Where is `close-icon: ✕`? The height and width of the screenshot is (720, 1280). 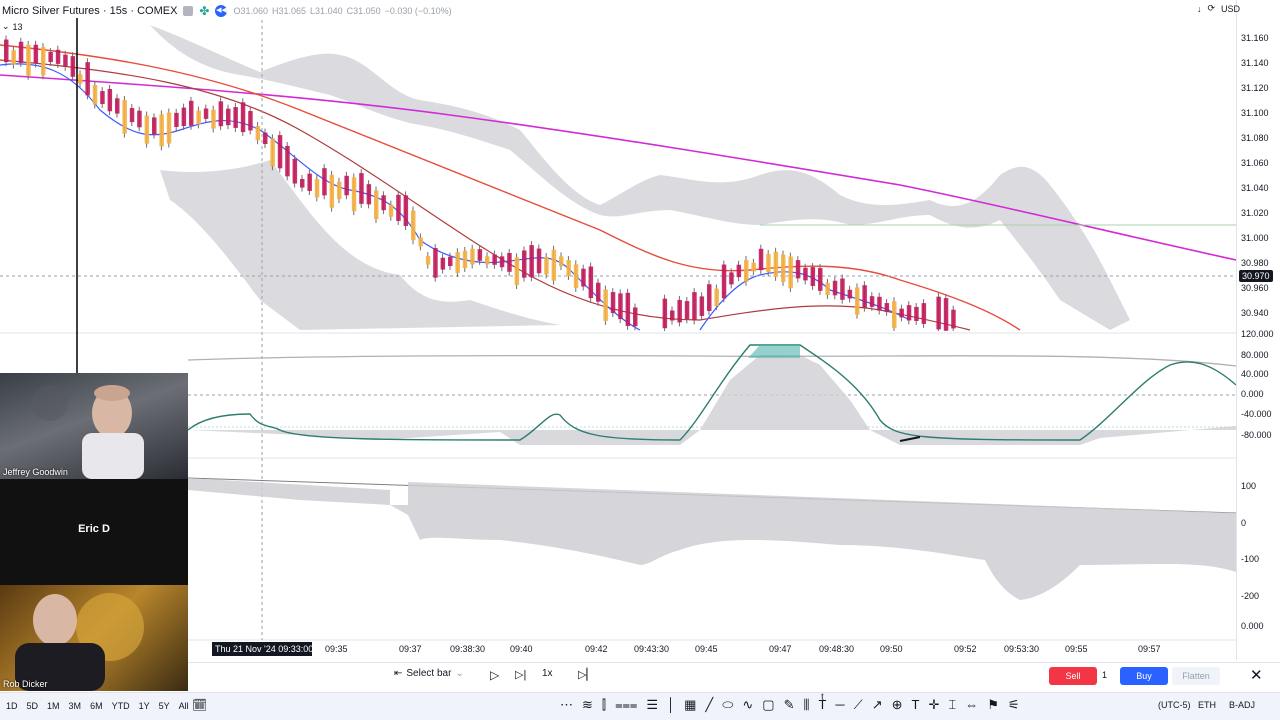
close-icon: ✕ is located at coordinates (1256, 675).